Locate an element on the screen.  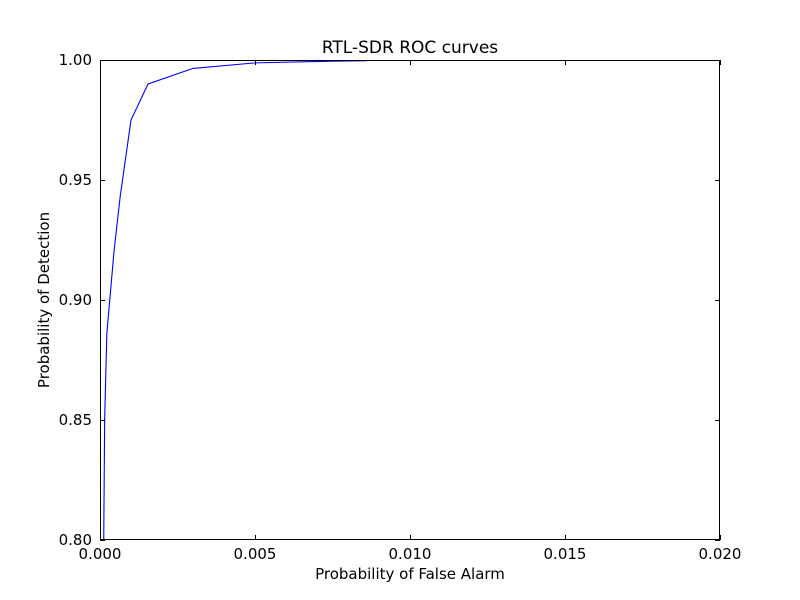
chart-title: RTL-SDR ROC curves is located at coordinates (410, 48).